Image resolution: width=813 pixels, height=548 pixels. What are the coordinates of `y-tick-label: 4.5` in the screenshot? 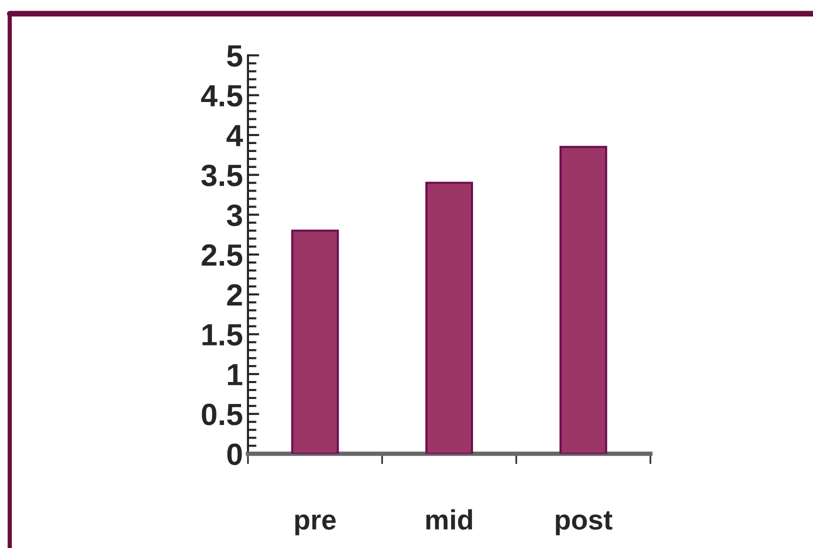 It's located at (221, 96).